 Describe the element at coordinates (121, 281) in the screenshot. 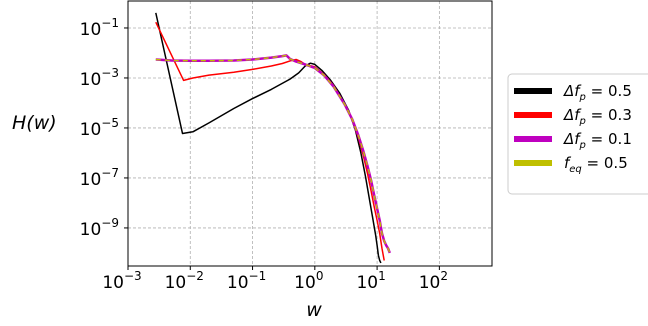

I see `x-tick-label: 10⁻³` at that location.